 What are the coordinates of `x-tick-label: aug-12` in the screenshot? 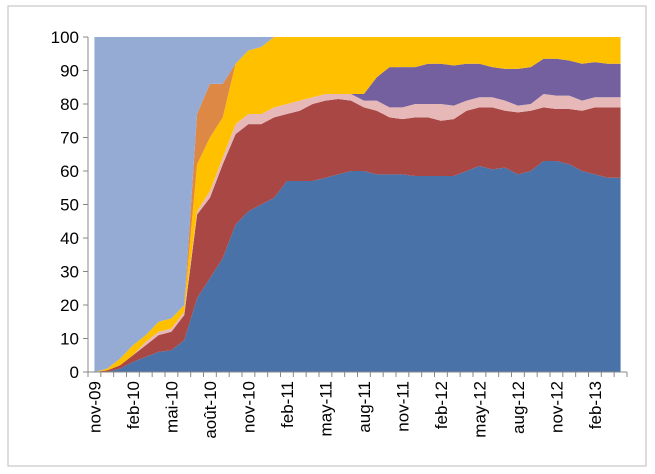 It's located at (518, 407).